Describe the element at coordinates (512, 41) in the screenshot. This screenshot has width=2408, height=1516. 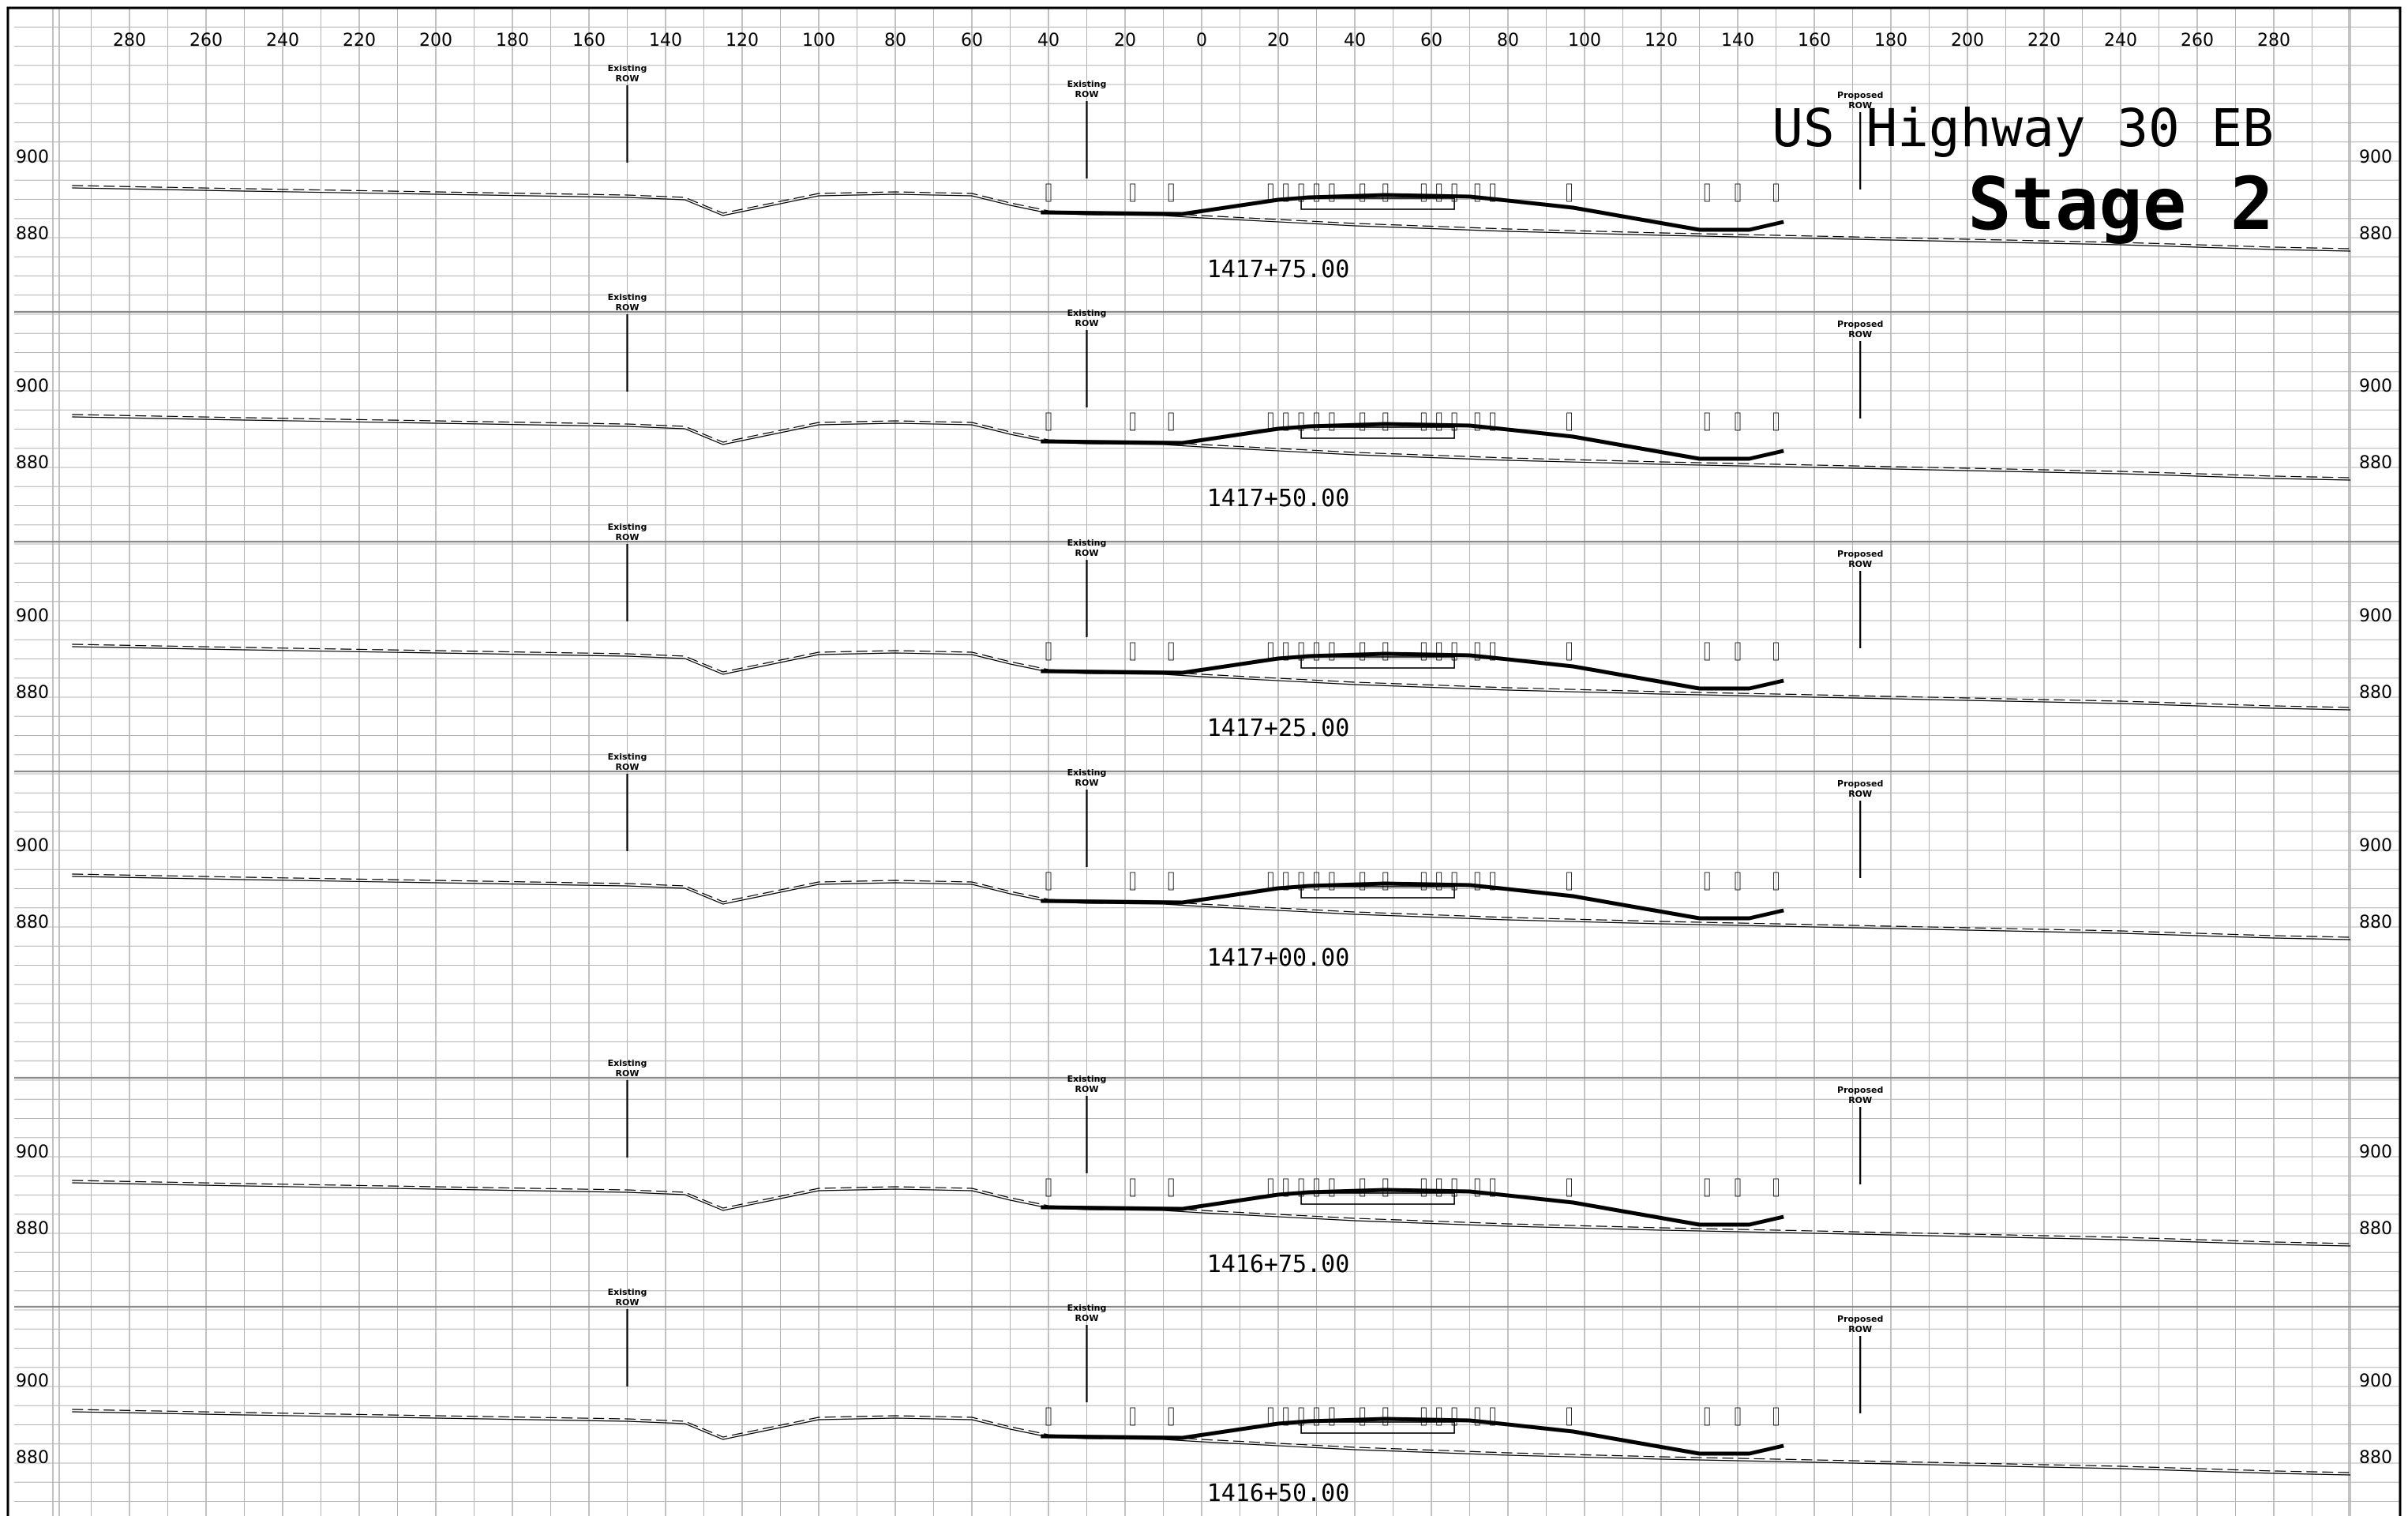
I see `offset-tick-label: 180` at that location.